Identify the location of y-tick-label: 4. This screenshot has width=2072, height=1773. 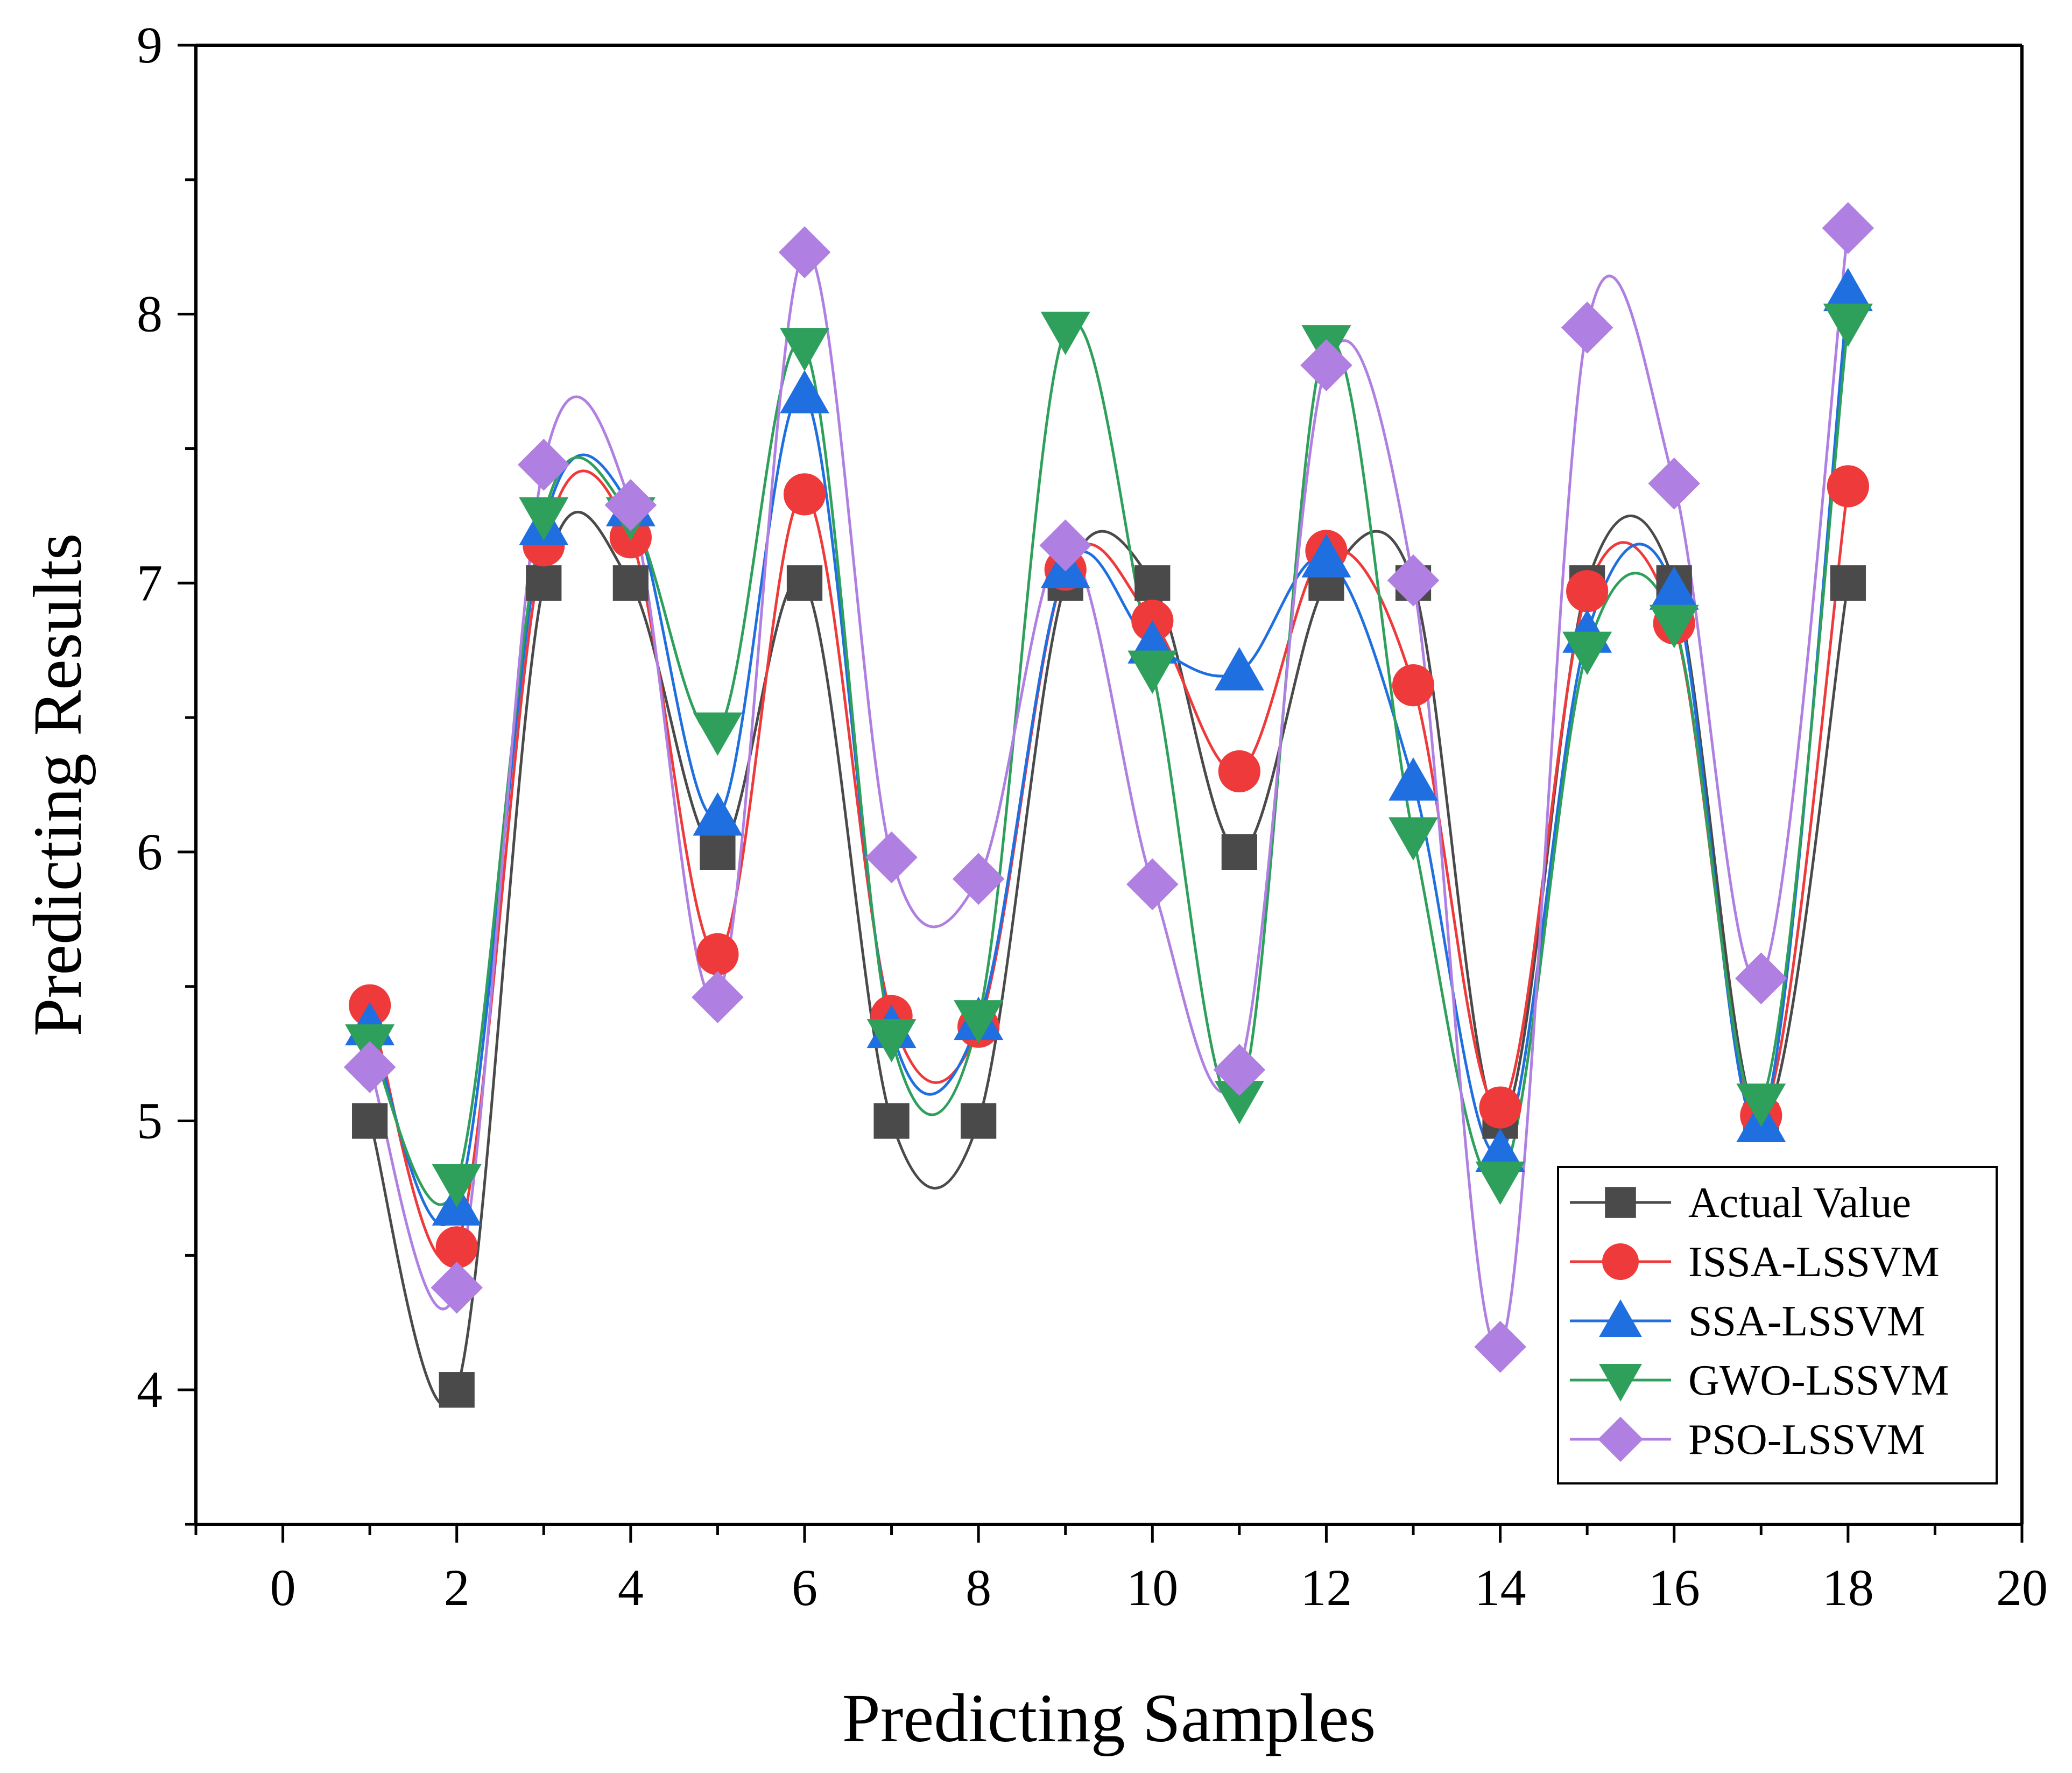
(150, 1389).